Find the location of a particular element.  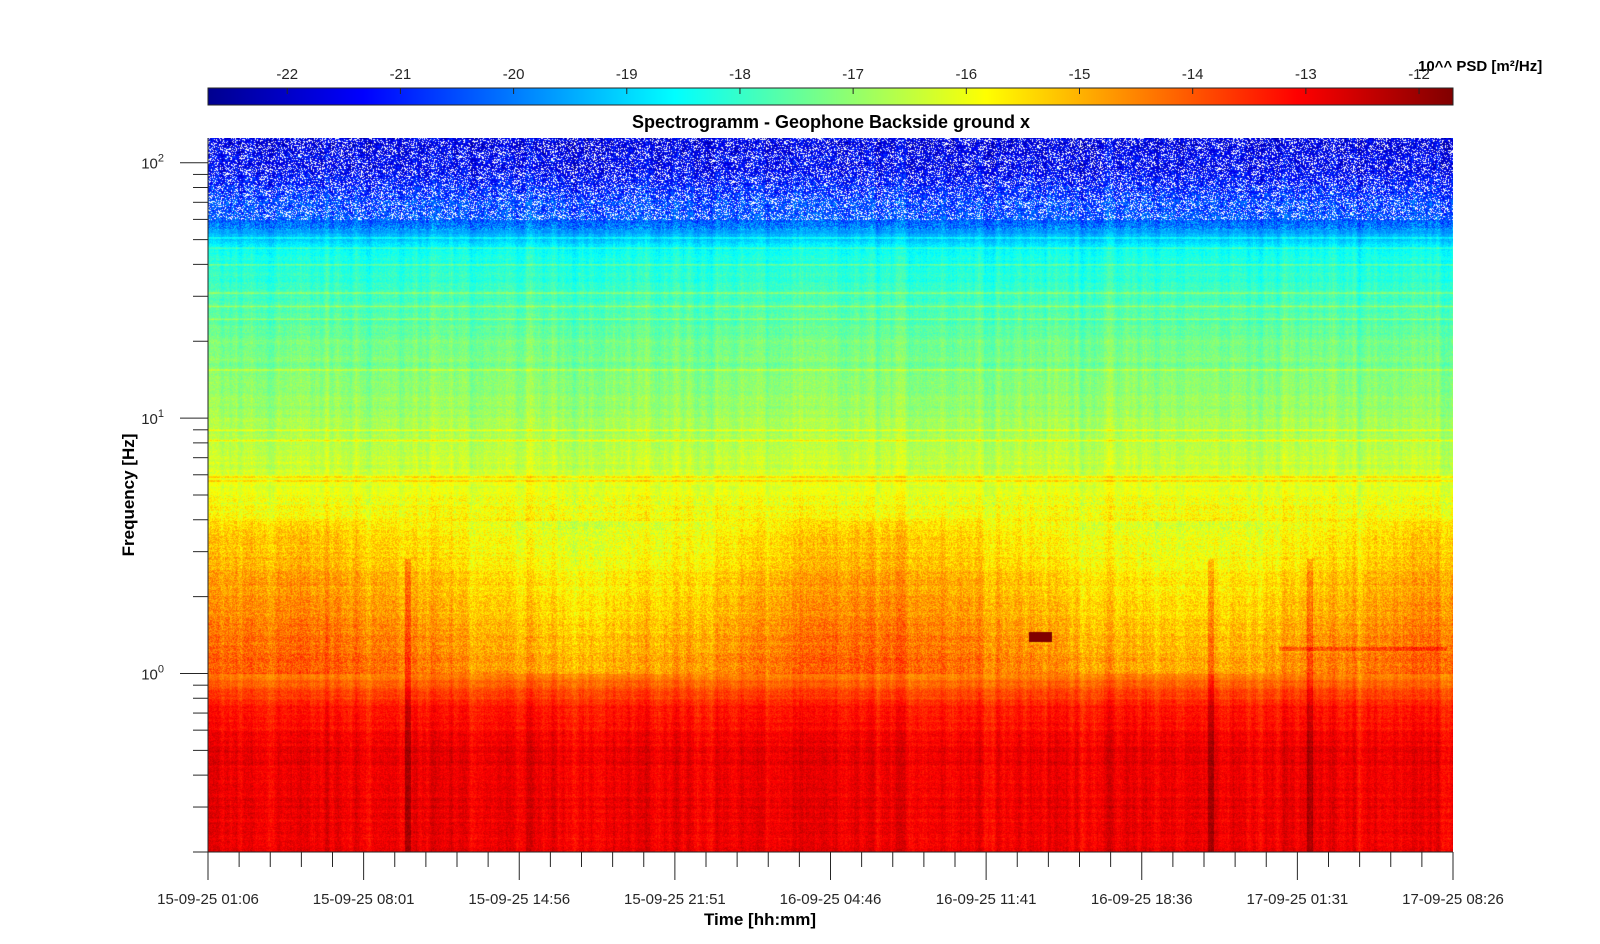

colorbar-tick-label: -15 is located at coordinates (1080, 74).